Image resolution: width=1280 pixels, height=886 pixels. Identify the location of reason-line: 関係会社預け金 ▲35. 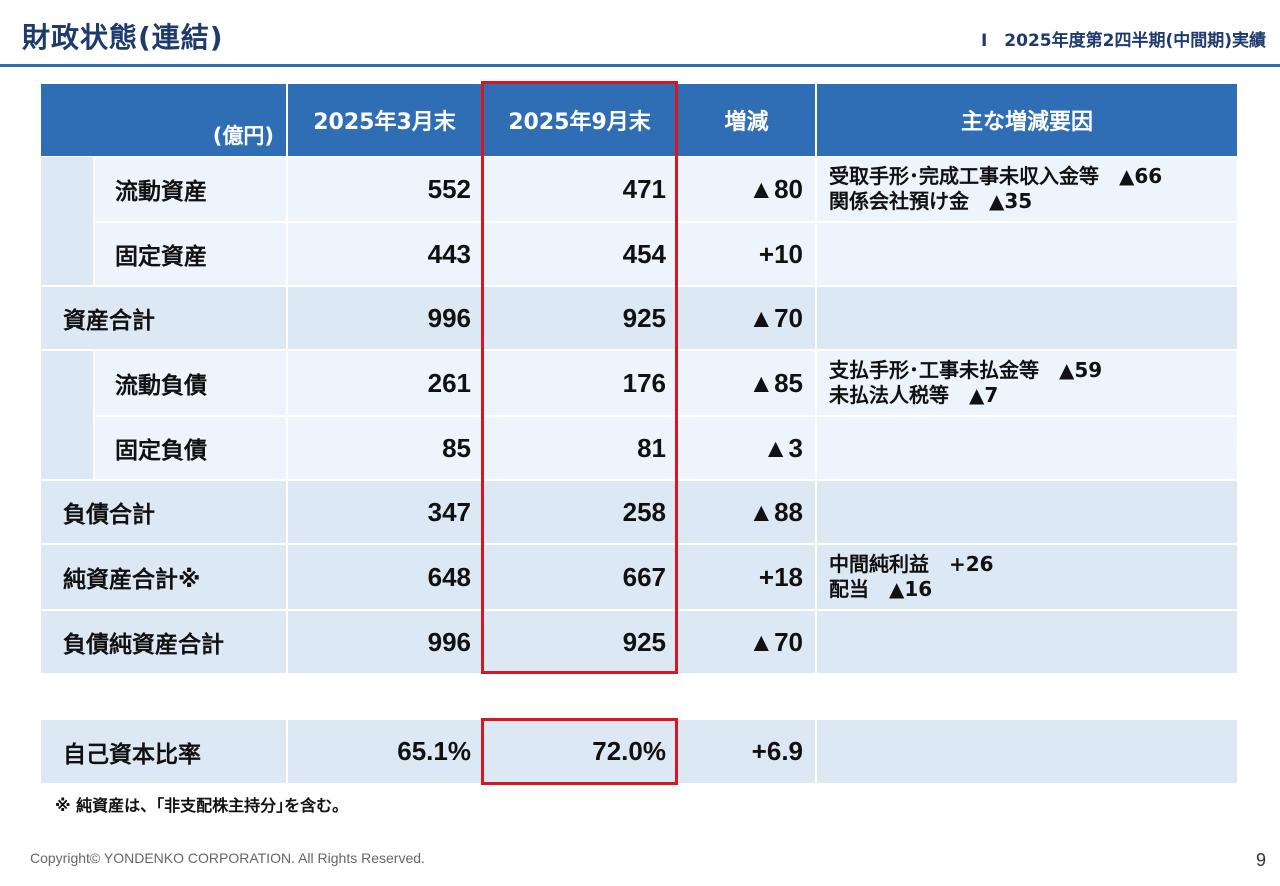
(931, 201).